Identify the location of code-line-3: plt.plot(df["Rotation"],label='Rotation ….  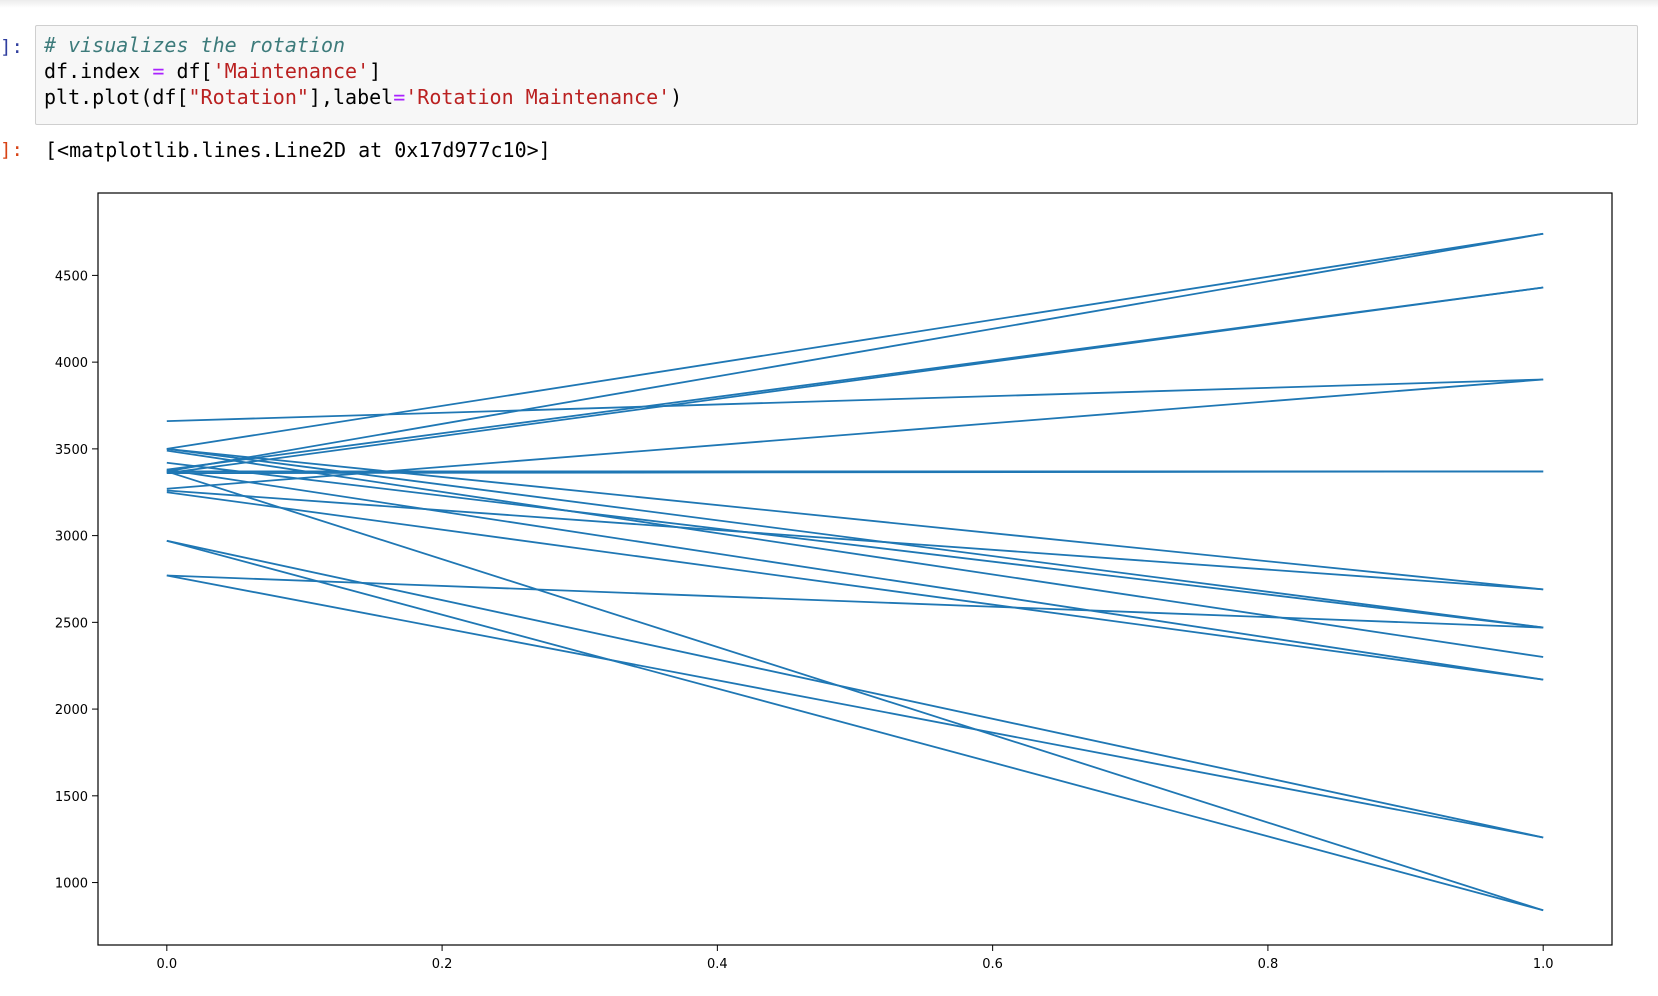
(363, 97).